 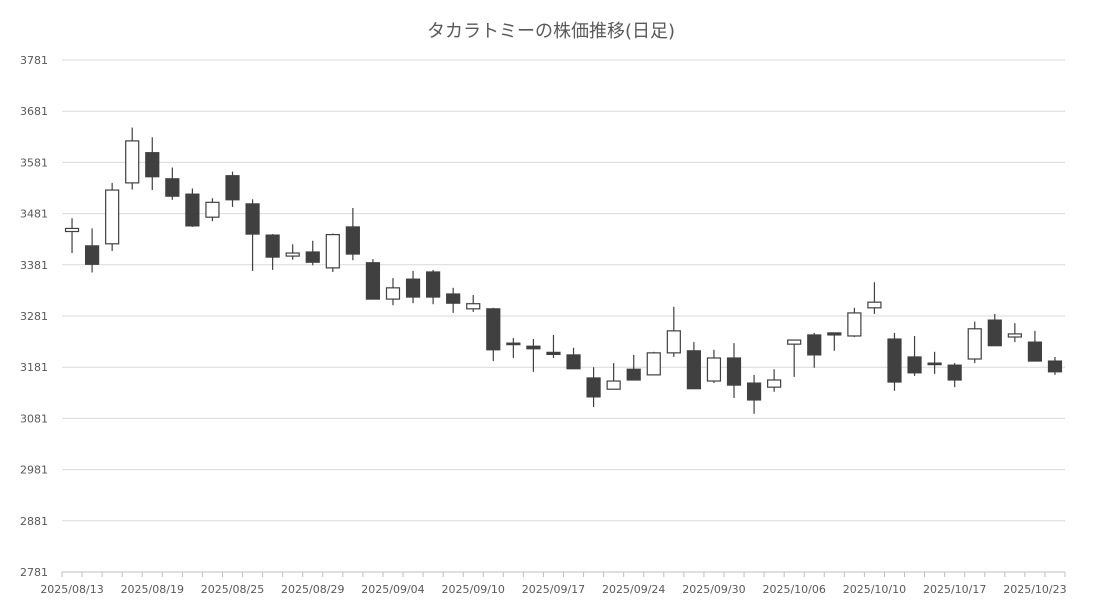 What do you see at coordinates (312, 589) in the screenshot?
I see `x-tick-label: 2025/08/29` at bounding box center [312, 589].